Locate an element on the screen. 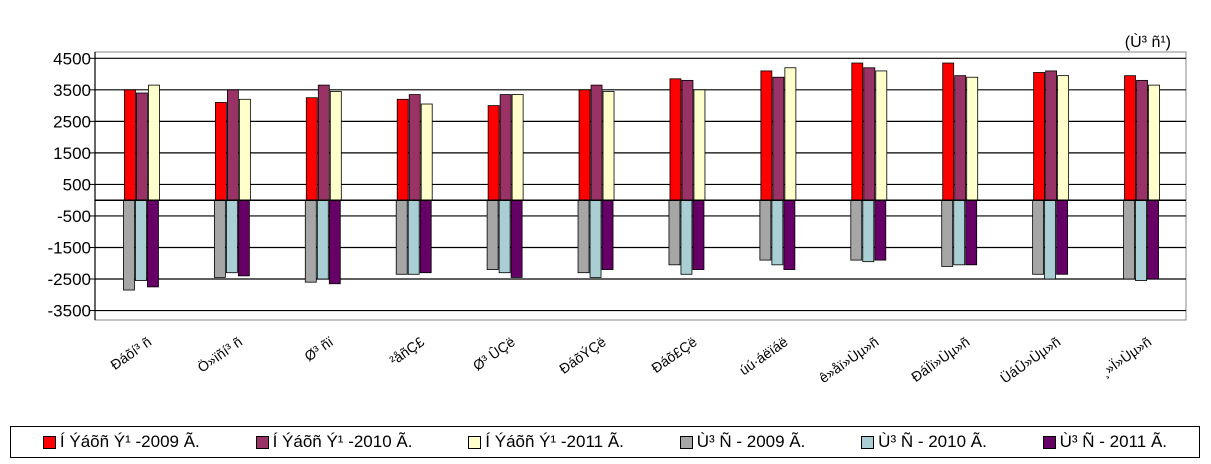  legend-item: Ù³ Ñ - 2009 Ã. is located at coordinates (742, 442).